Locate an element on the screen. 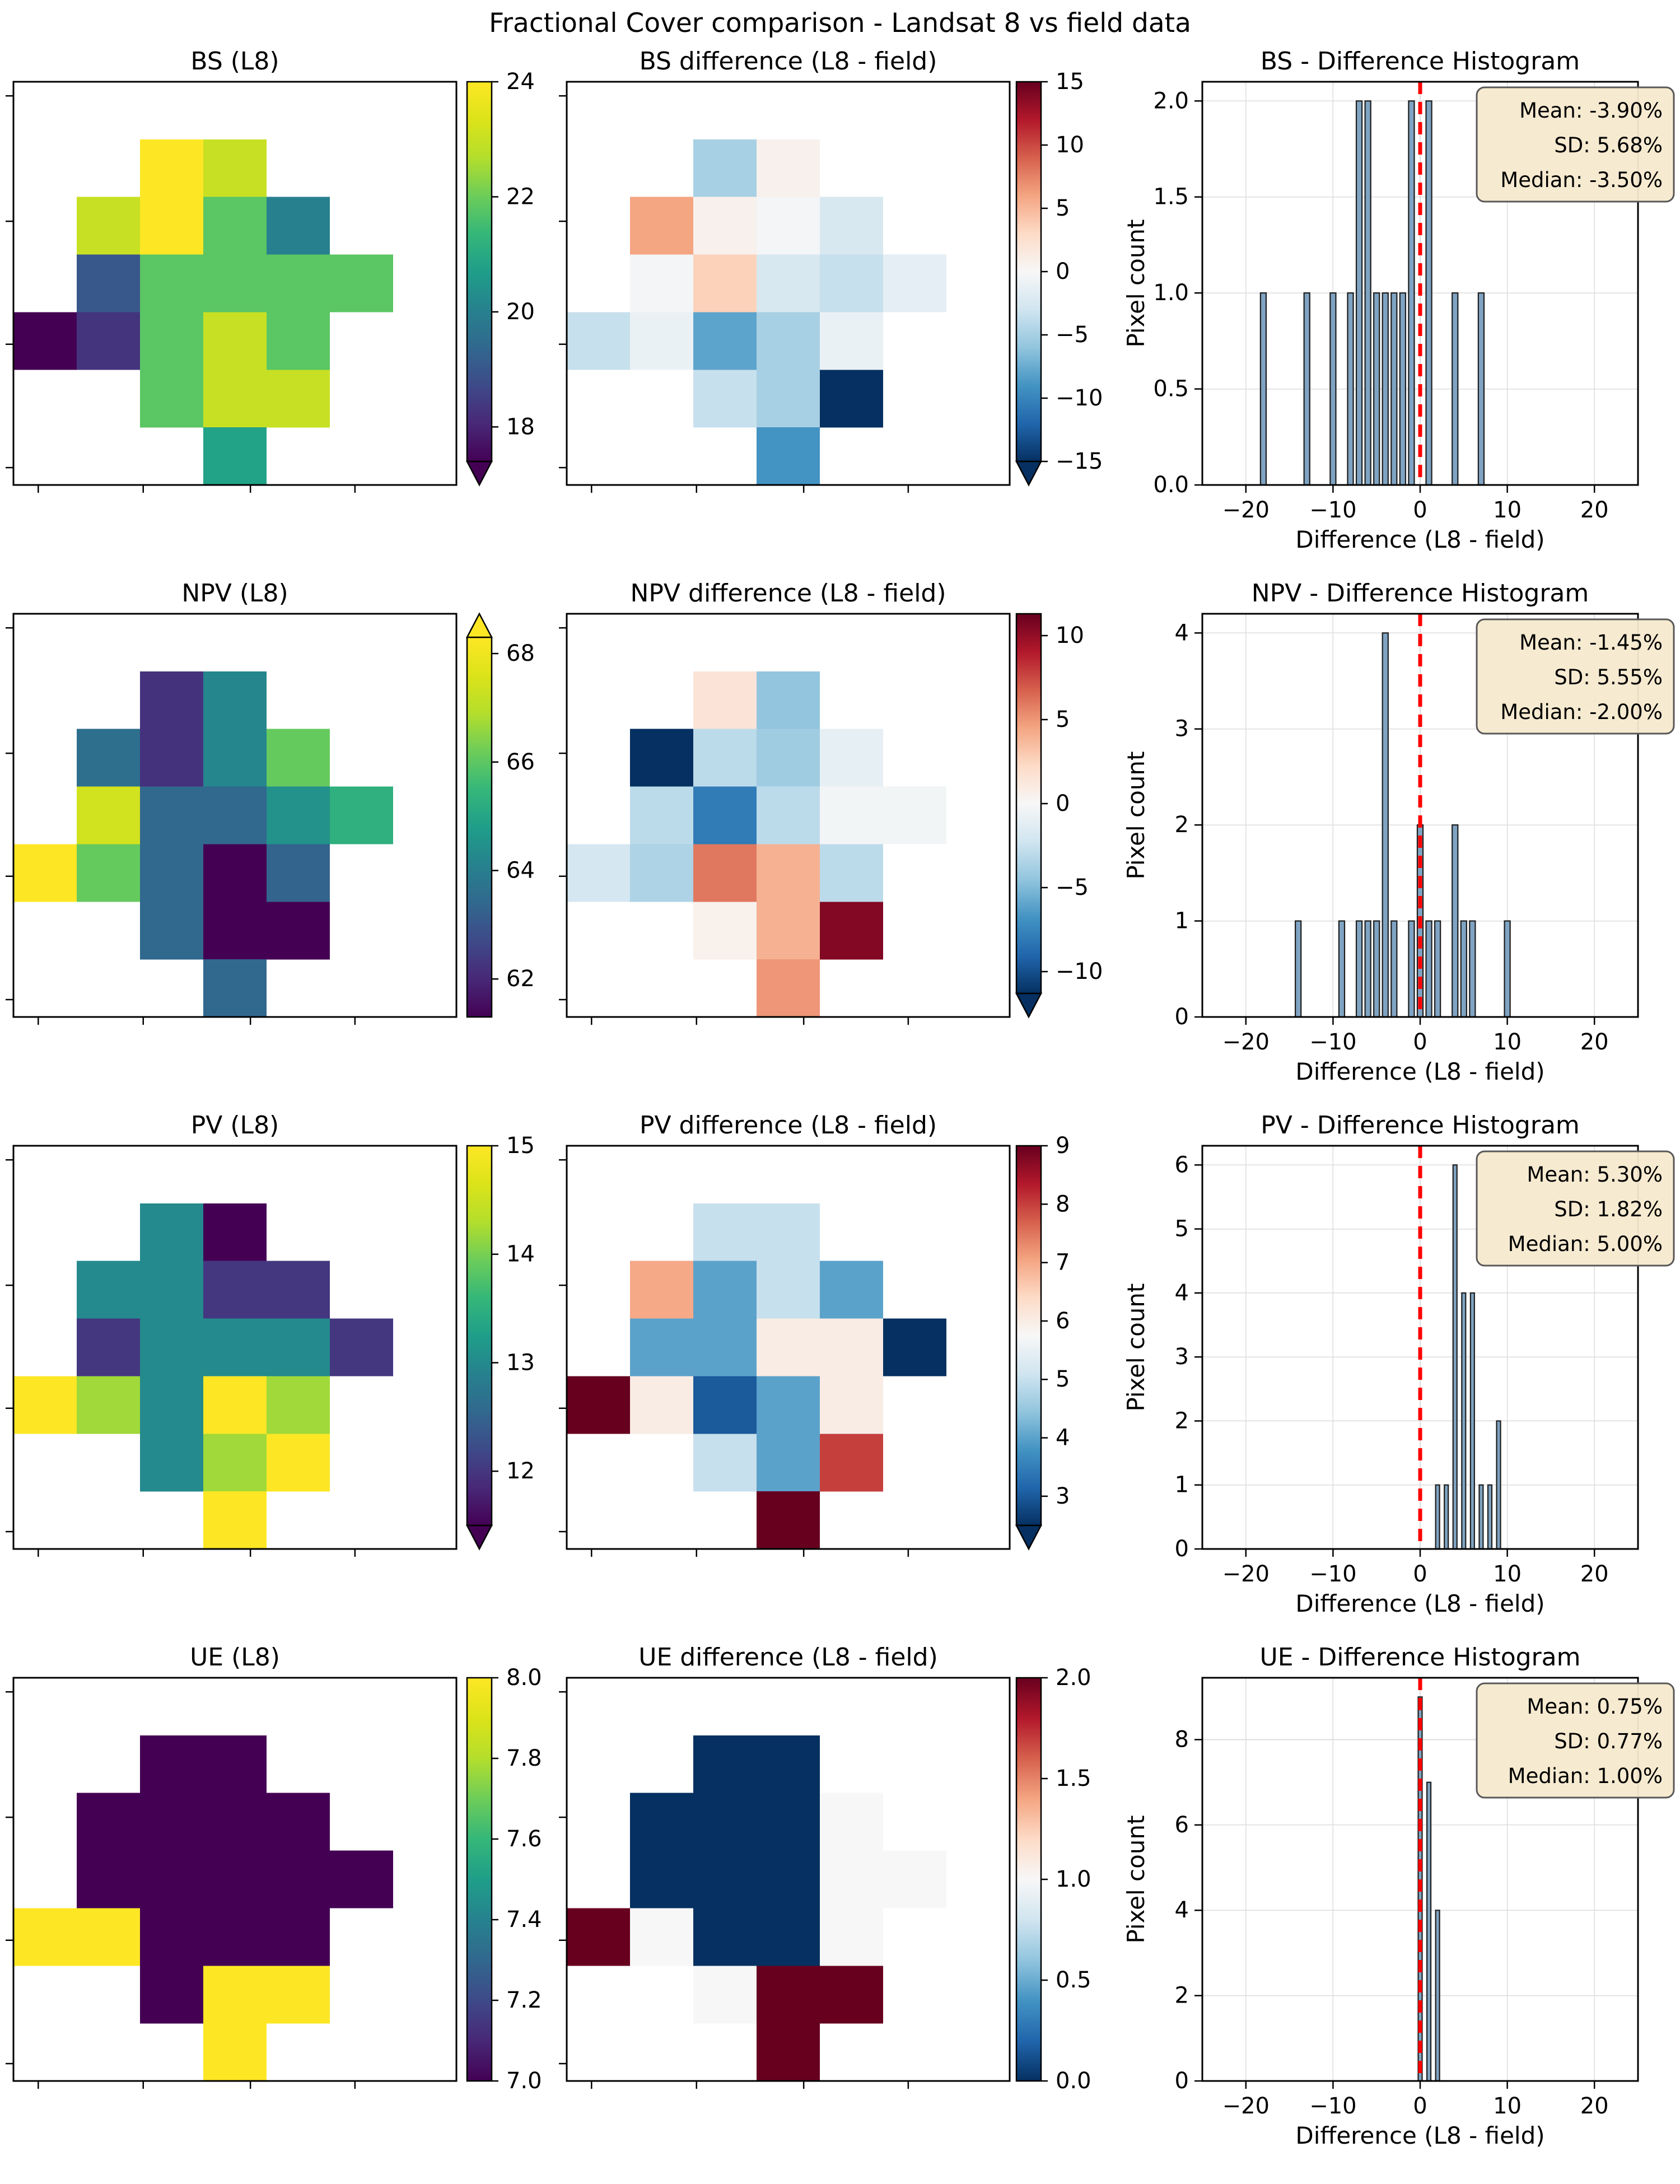 The image size is (1680, 2184). colorbar-tick-label: 10 is located at coordinates (1070, 636).